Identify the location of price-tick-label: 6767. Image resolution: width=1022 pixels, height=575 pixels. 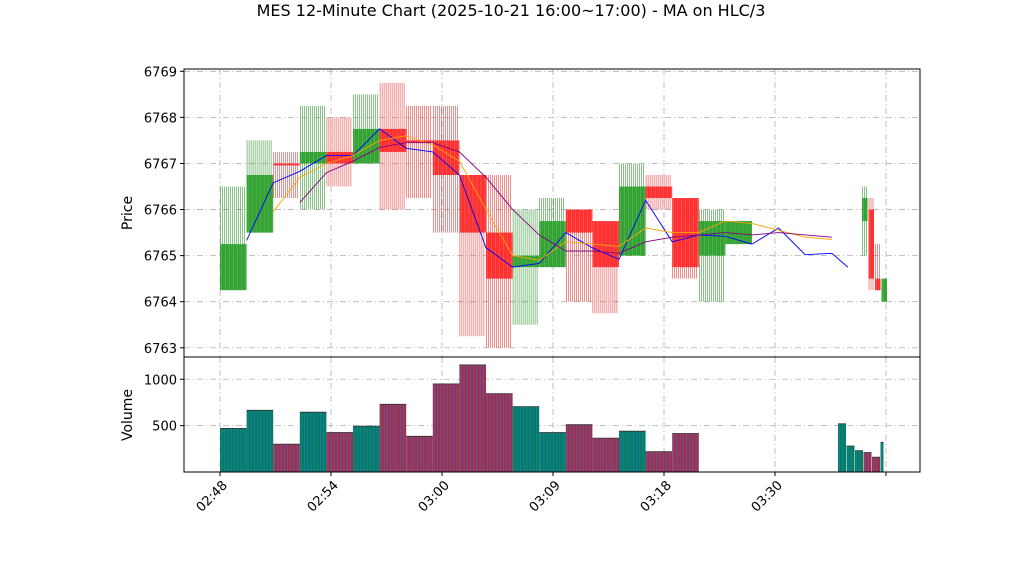
(160, 164).